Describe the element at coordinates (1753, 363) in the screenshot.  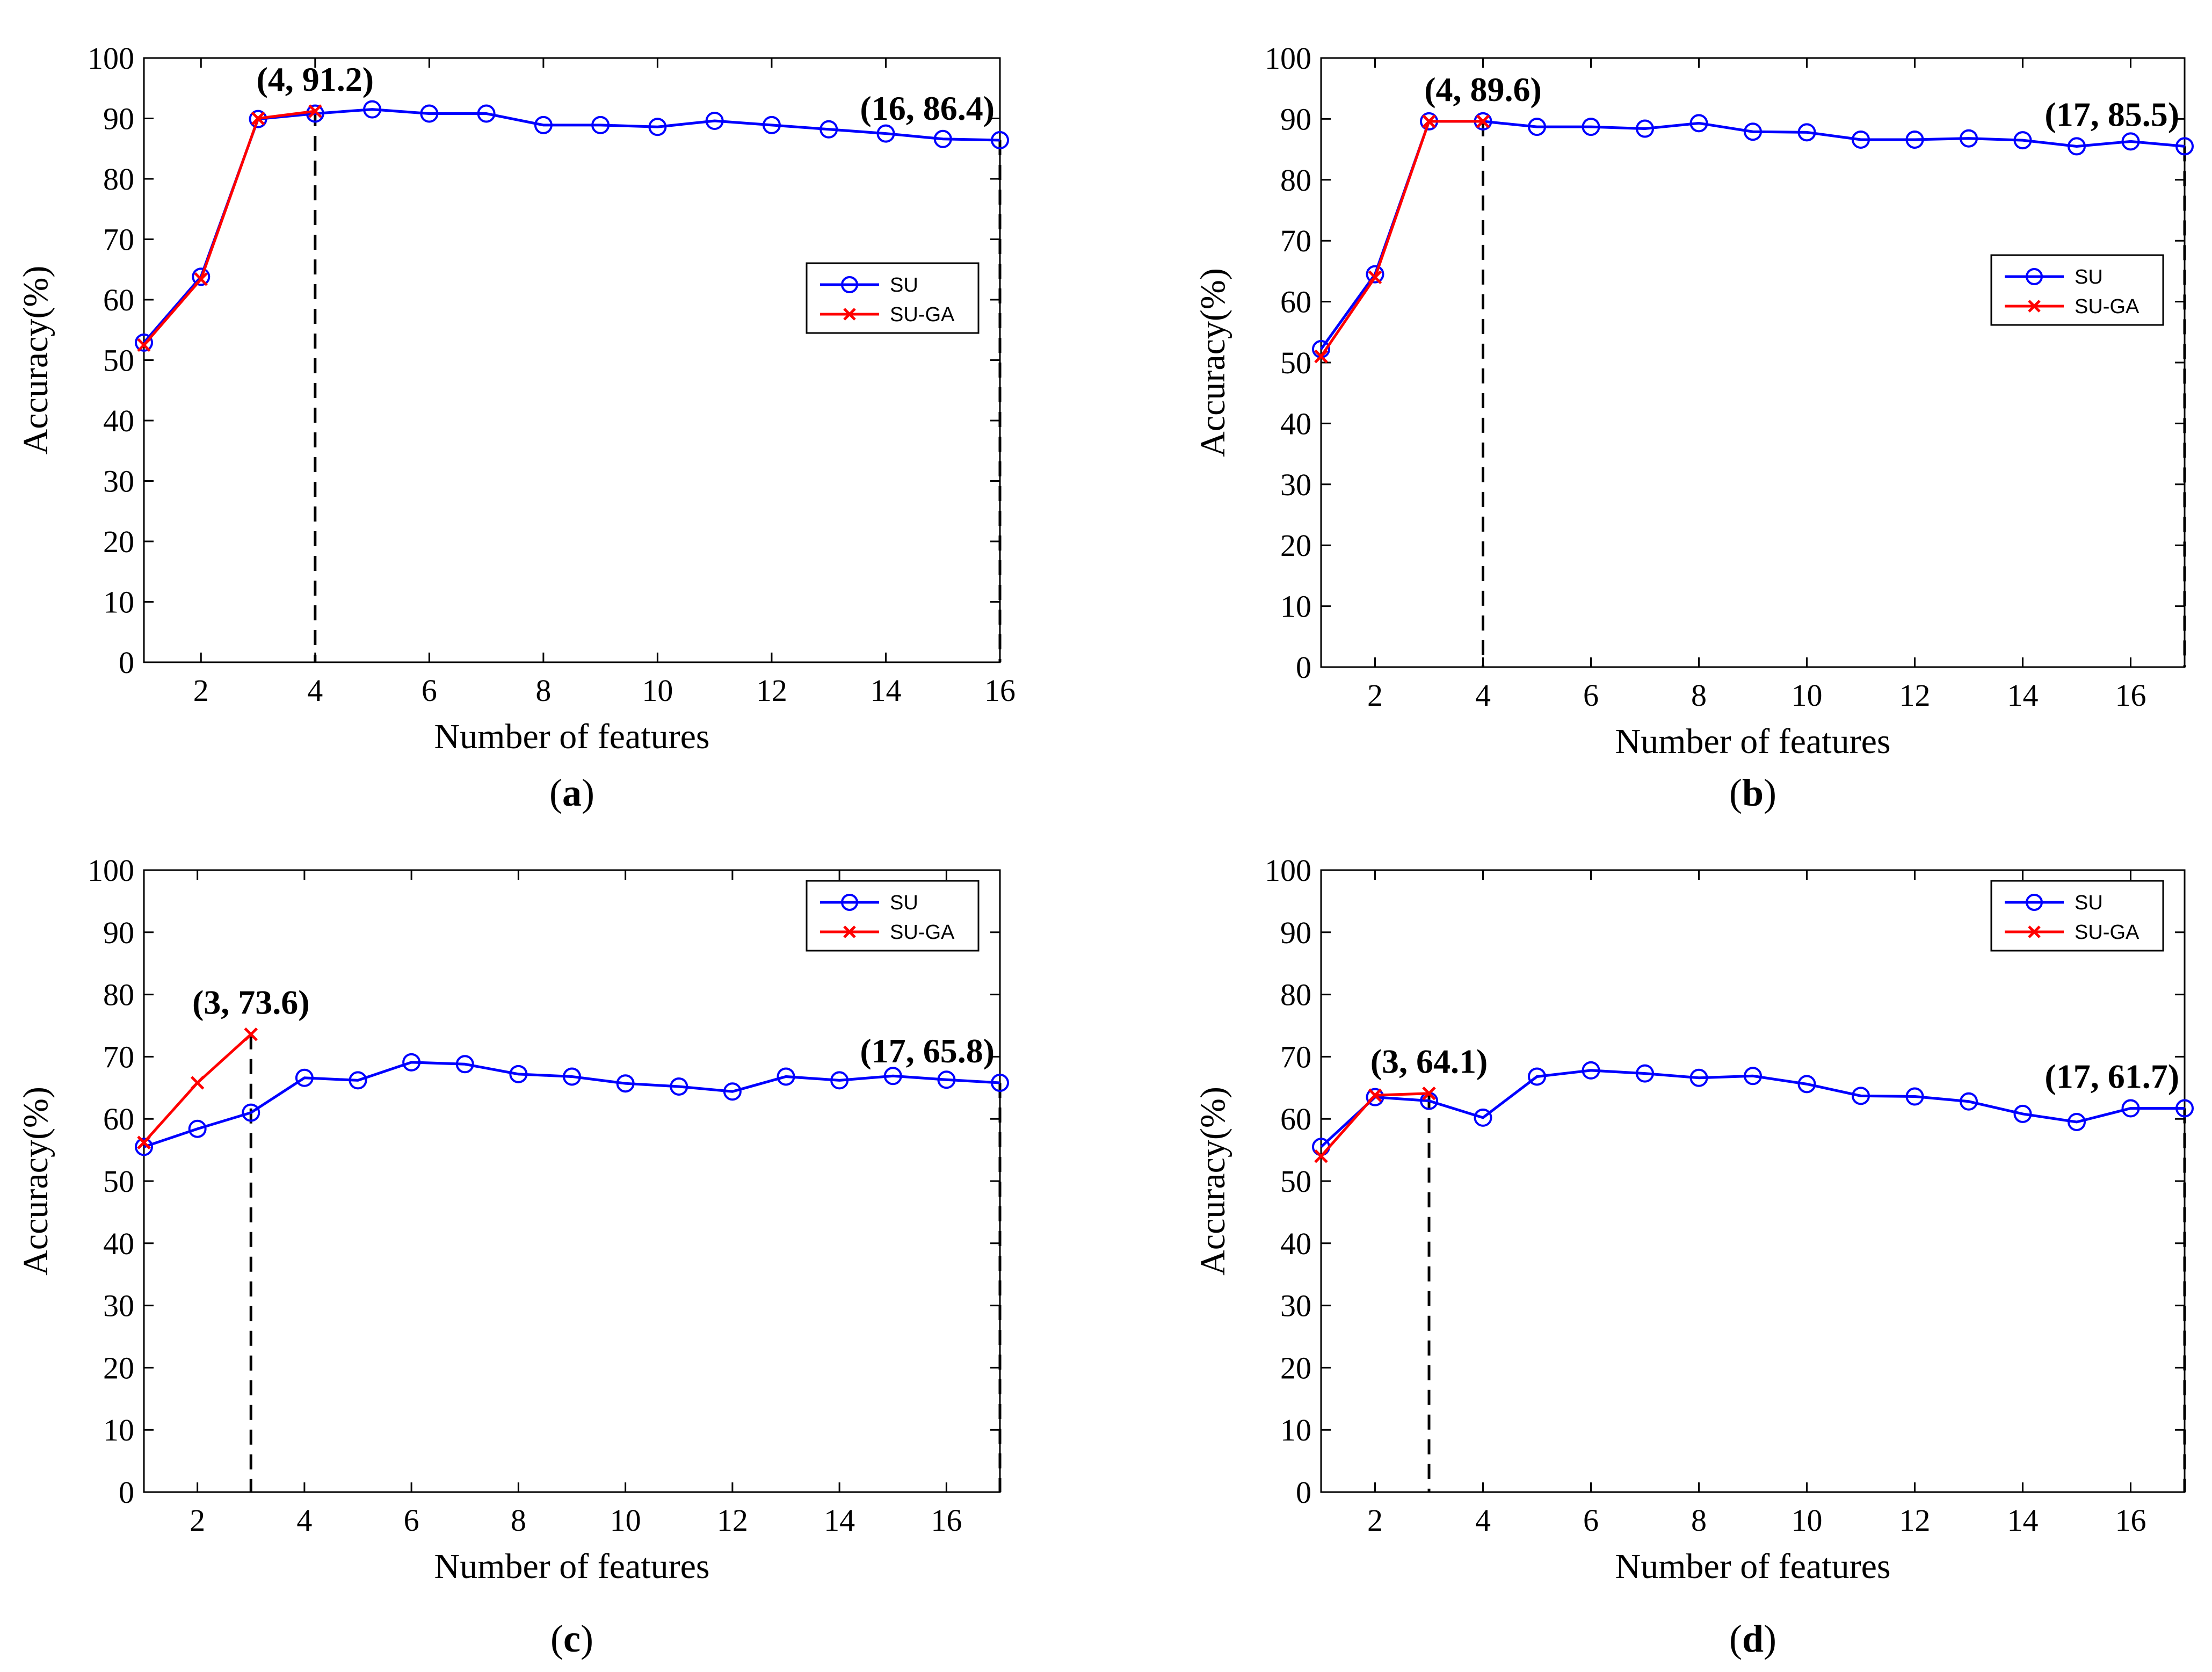
I see `plot-frame` at that location.